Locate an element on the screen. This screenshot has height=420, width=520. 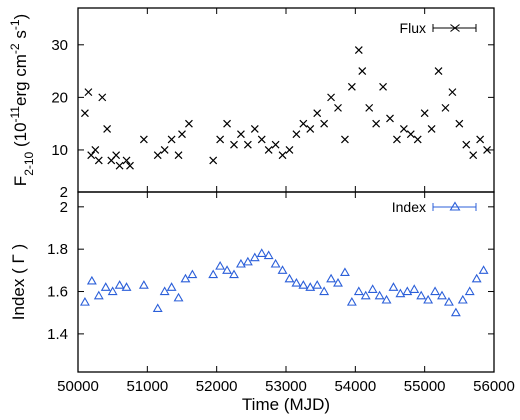
time-x-tick-label: 53000 is located at coordinates (286, 386).